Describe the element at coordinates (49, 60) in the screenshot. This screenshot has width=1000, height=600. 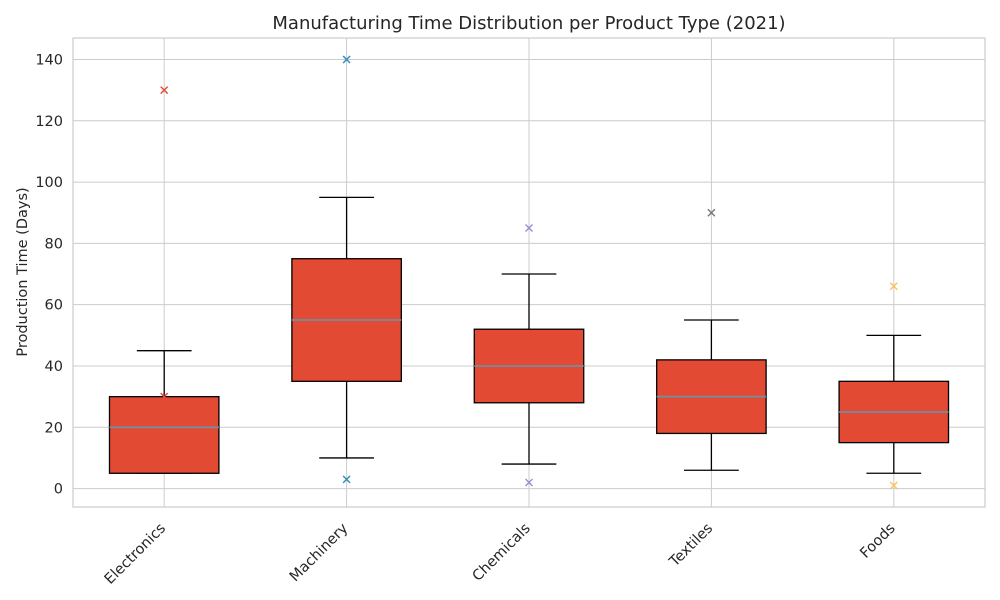
I see `y-tick-label: 140` at that location.